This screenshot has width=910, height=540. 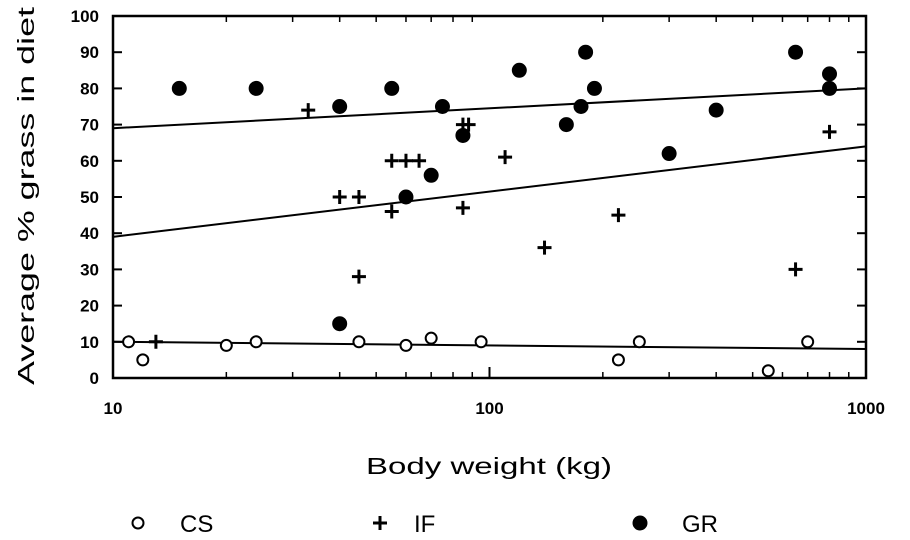 I want to click on x-tick-label: 100, so click(x=489, y=408).